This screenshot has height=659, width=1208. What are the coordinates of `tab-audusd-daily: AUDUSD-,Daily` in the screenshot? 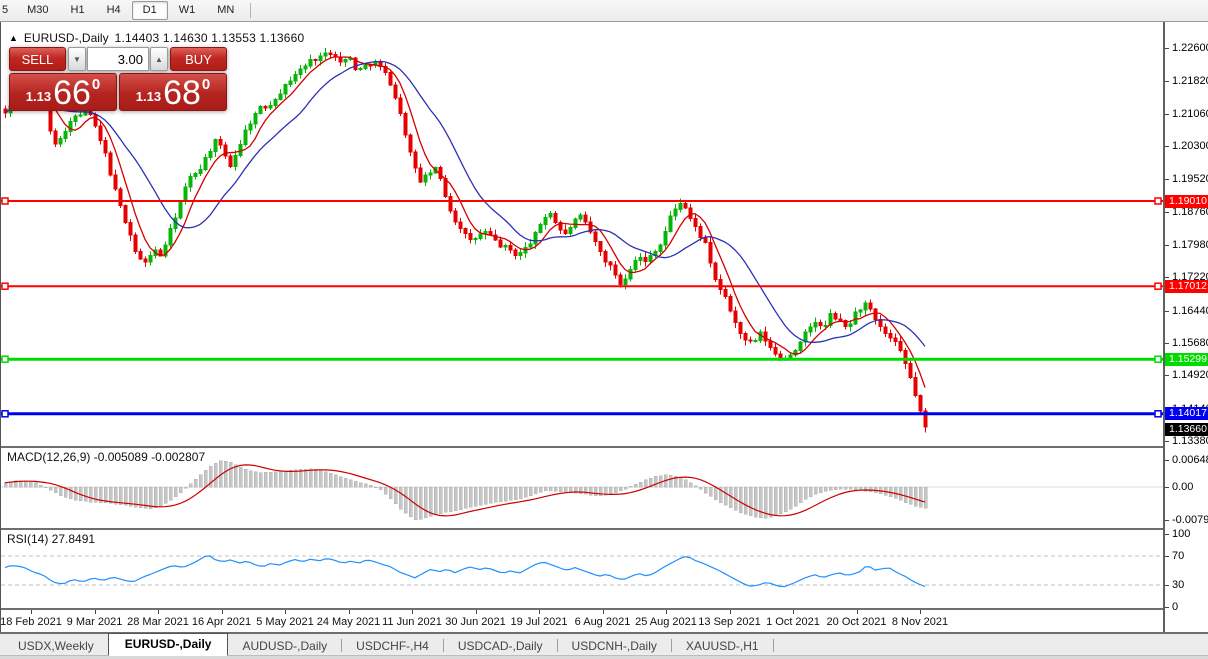 It's located at (285, 646).